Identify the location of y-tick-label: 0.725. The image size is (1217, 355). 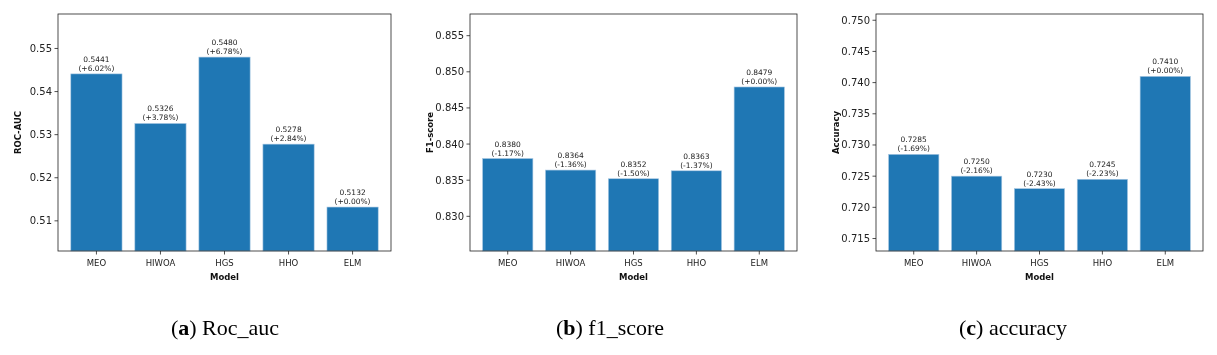
(855, 176).